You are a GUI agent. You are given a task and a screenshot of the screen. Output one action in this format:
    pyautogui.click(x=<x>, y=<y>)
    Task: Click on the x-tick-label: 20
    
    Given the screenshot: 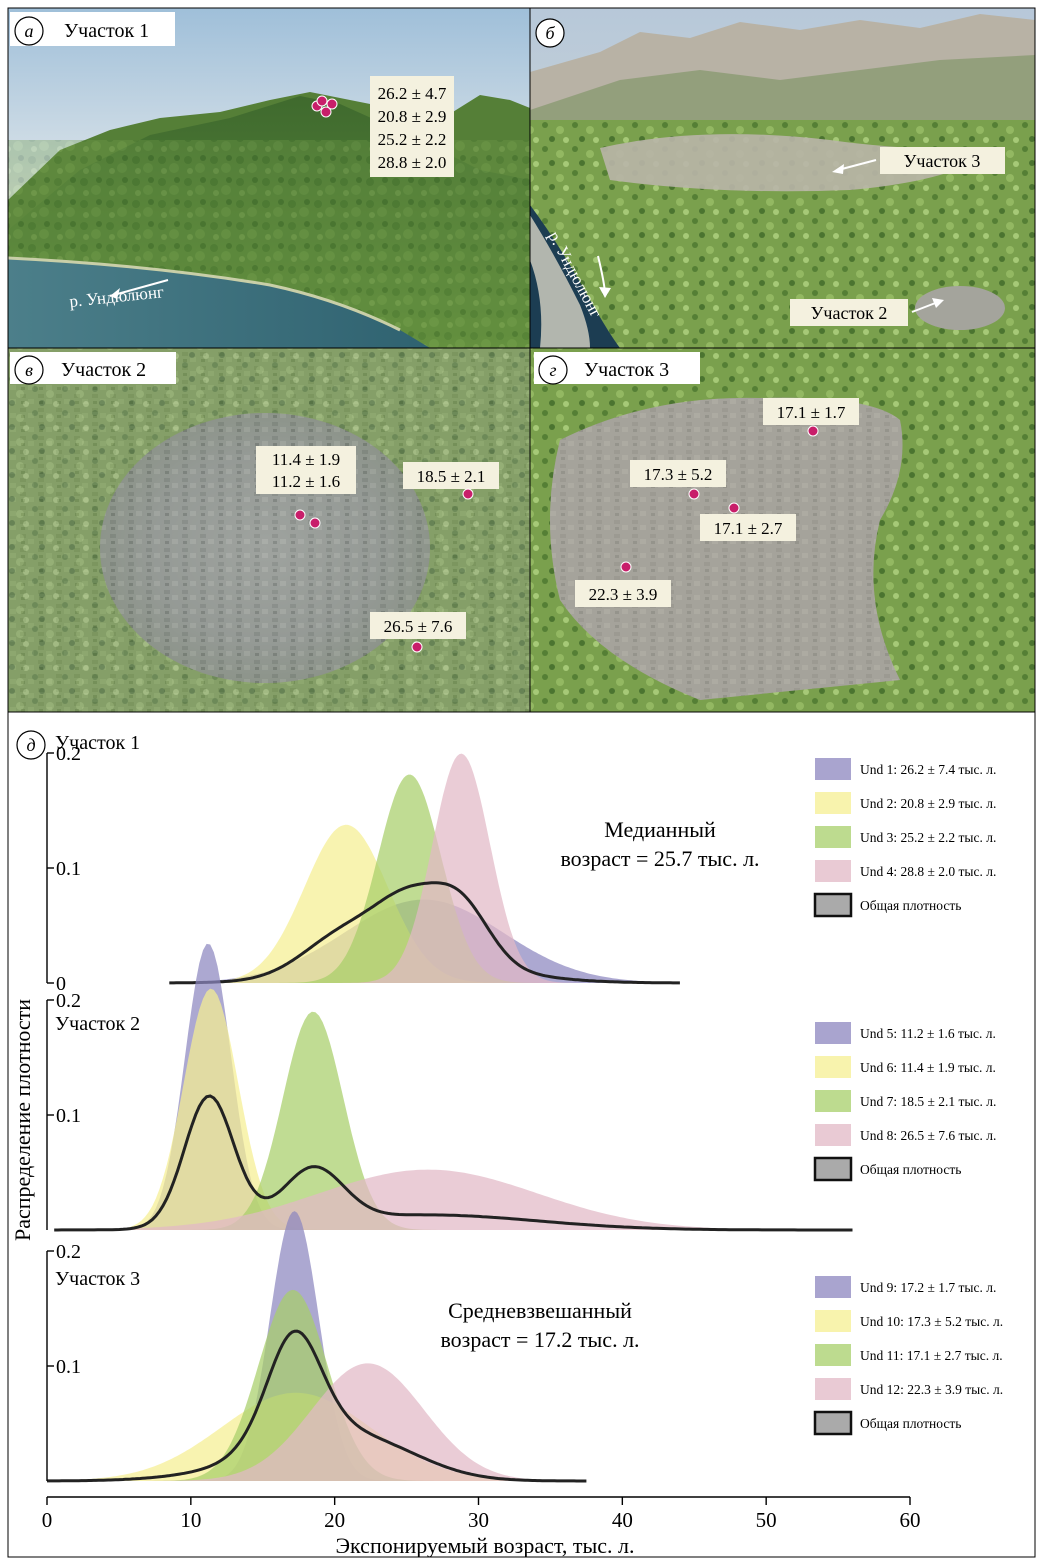 What is the action you would take?
    pyautogui.click(x=334, y=1520)
    